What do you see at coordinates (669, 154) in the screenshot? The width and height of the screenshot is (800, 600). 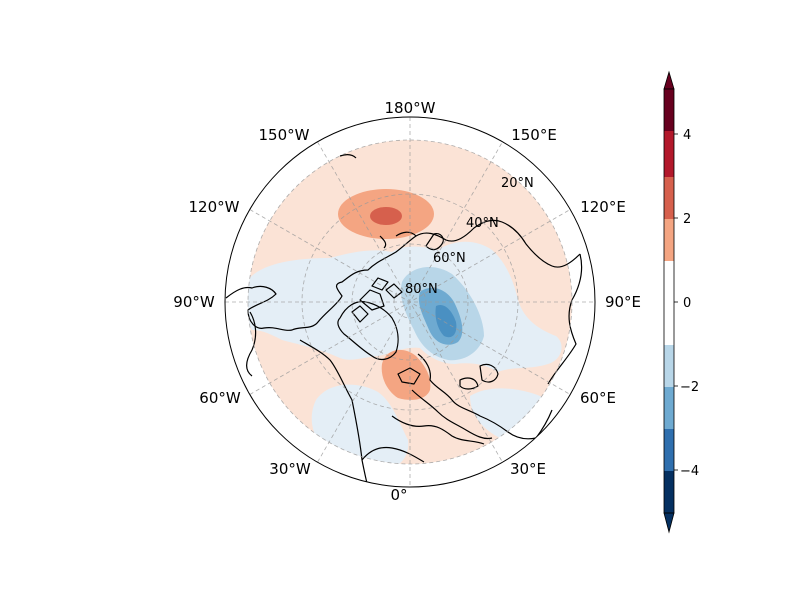 I see `colorbar-bin-pos4` at bounding box center [669, 154].